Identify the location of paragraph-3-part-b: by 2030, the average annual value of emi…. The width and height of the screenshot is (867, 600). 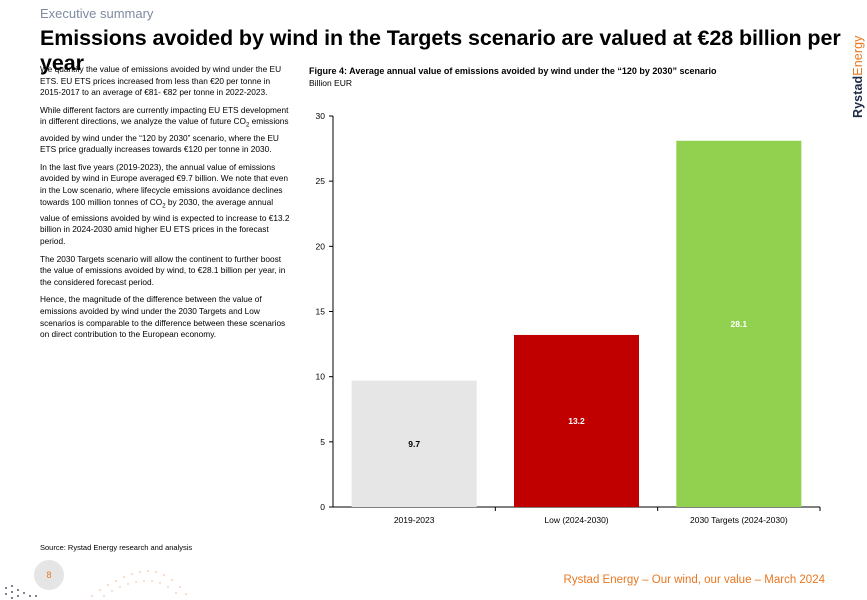
(165, 221).